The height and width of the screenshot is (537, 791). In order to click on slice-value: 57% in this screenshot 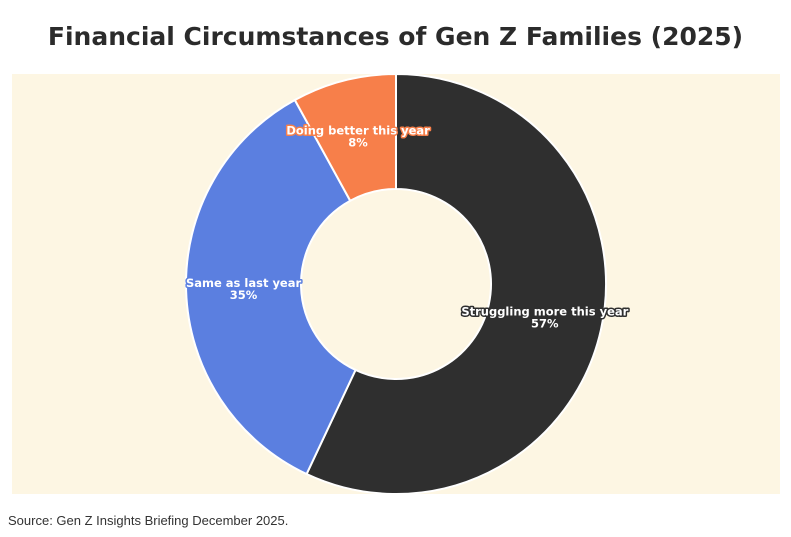, I will do `click(545, 323)`.